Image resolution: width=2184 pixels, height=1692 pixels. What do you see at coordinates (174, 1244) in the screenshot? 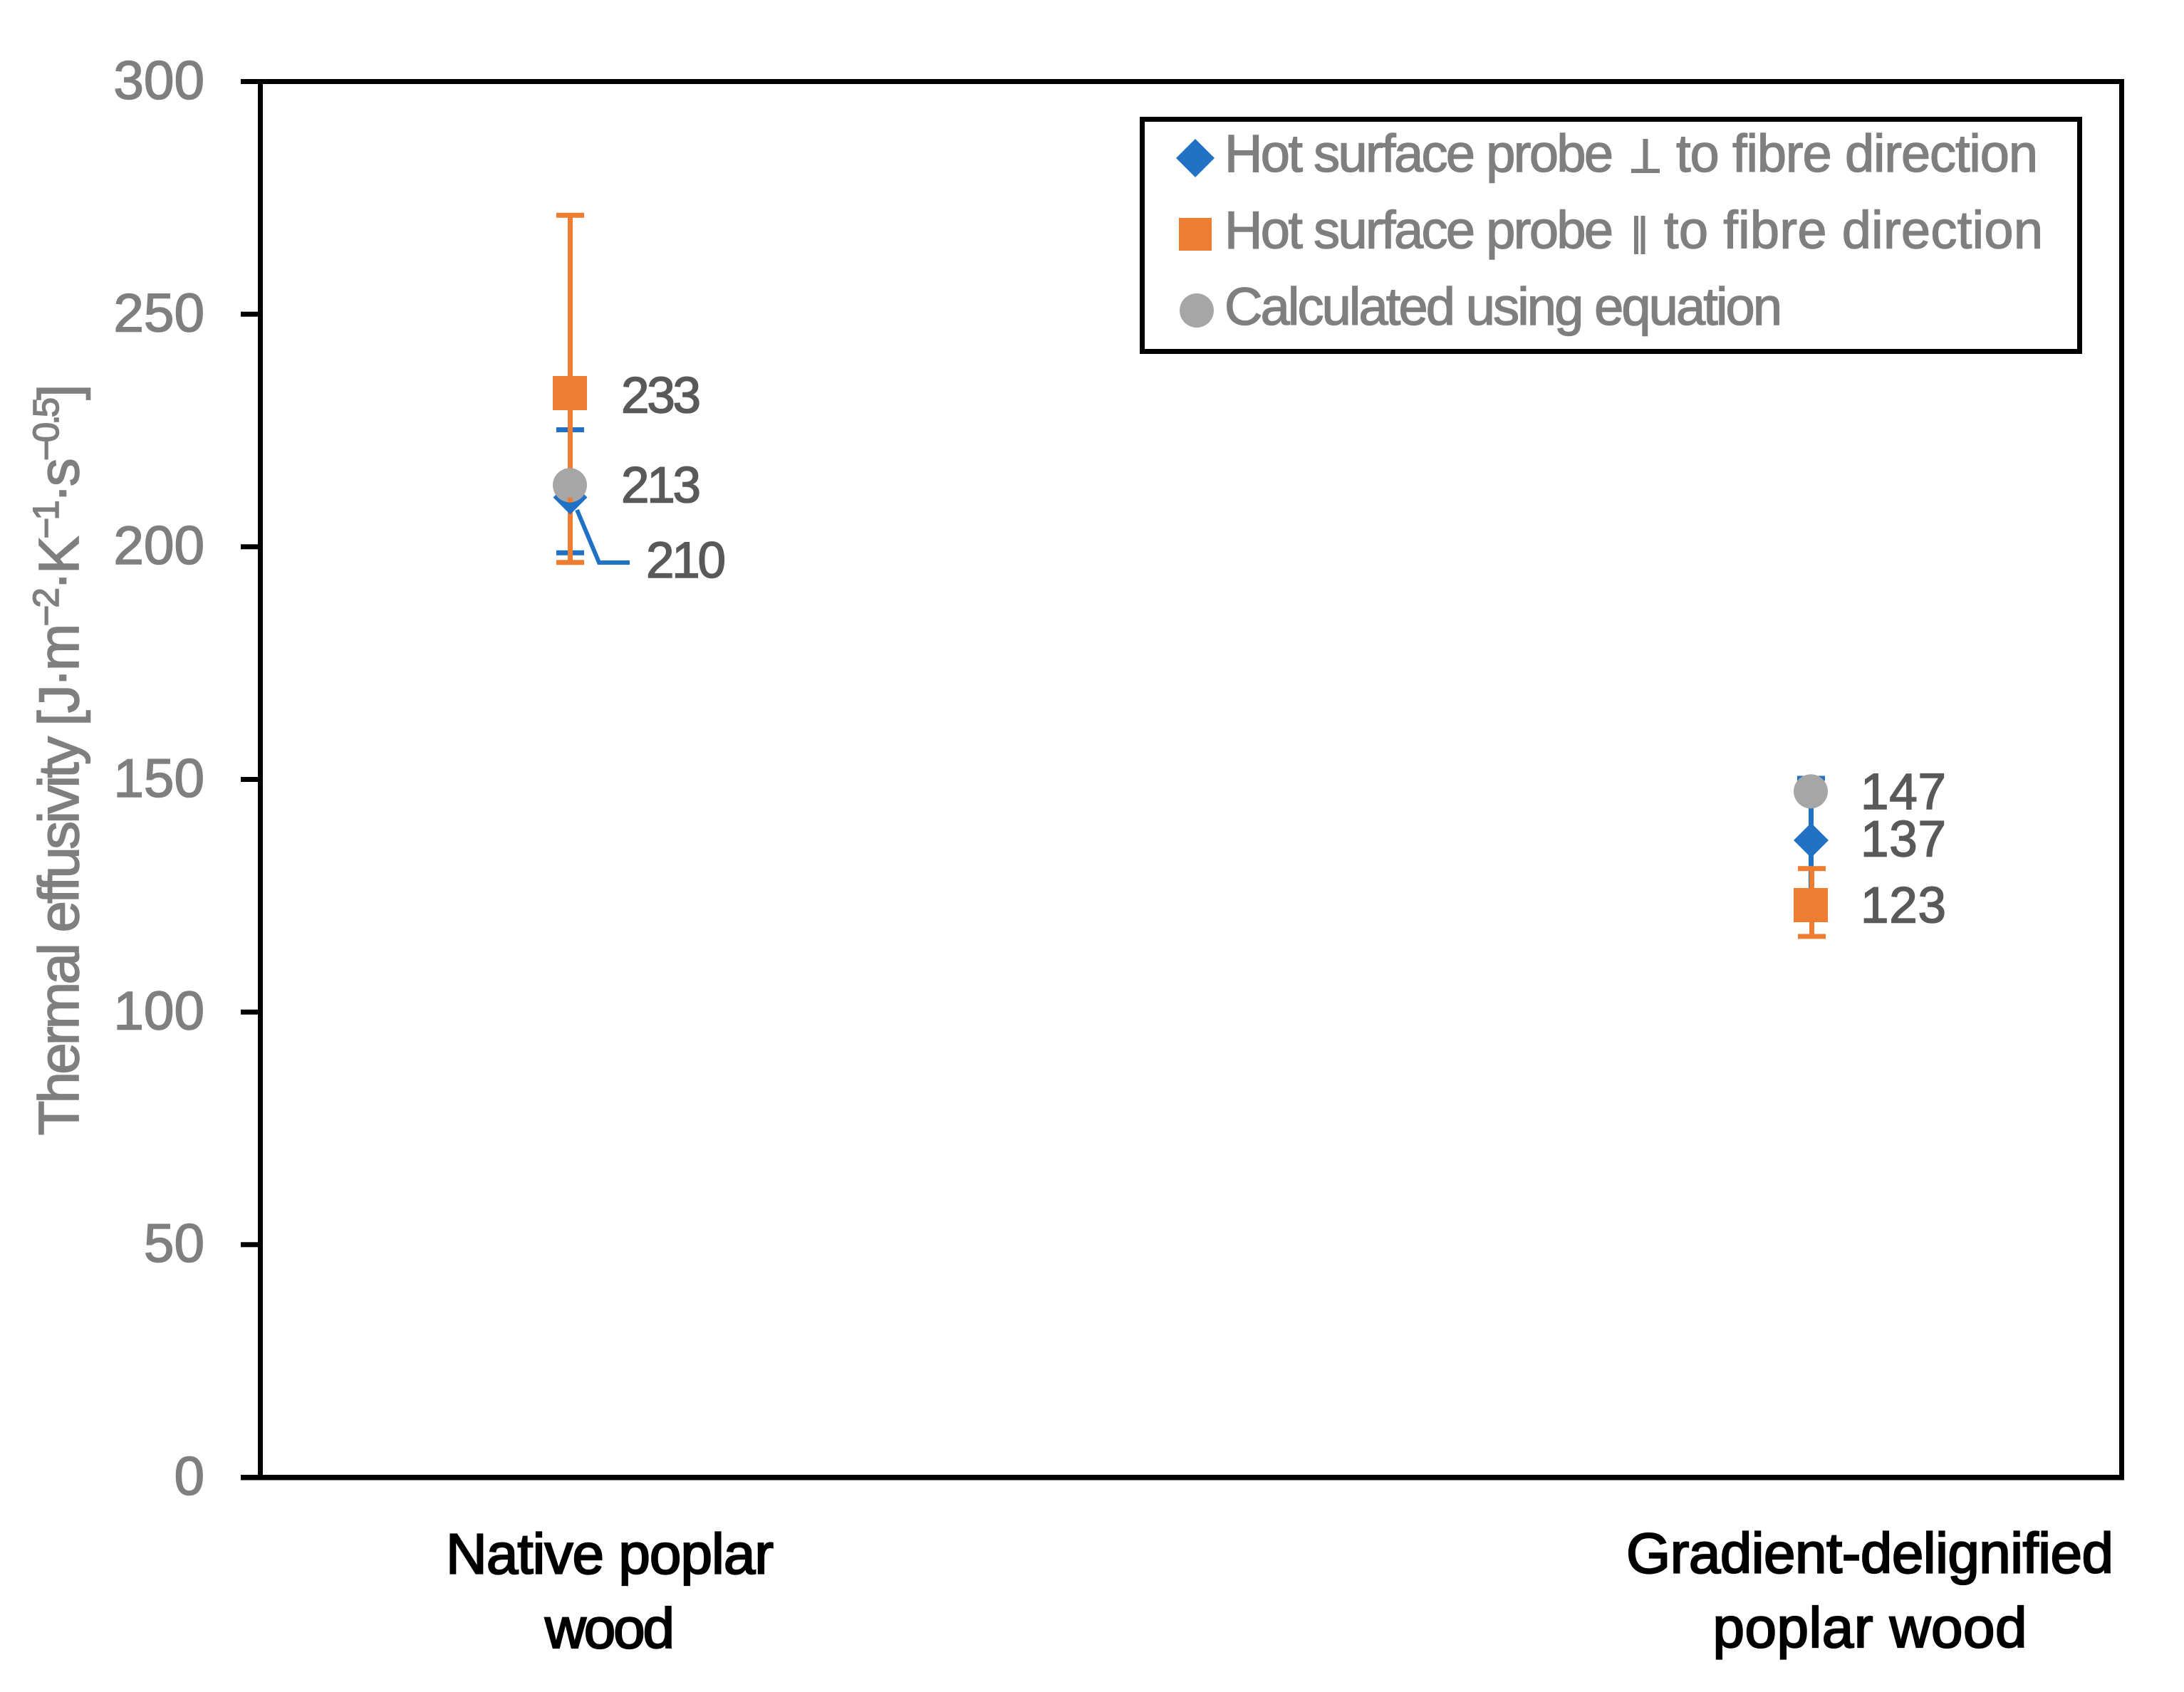
I see `svg-text: 50` at bounding box center [174, 1244].